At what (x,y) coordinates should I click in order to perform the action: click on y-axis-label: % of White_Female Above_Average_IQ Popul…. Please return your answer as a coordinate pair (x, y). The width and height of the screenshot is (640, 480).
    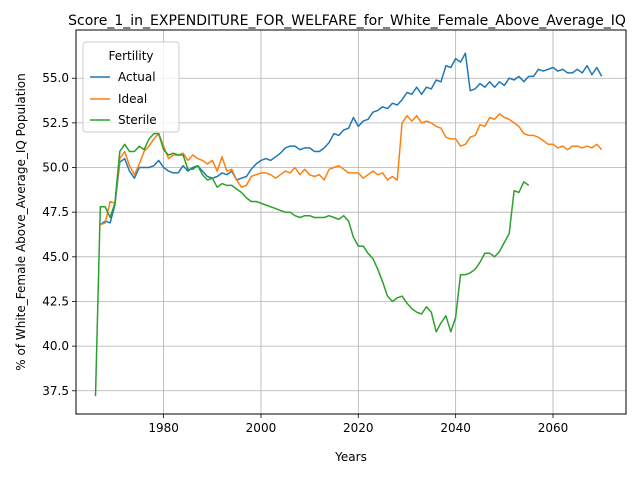
    Looking at the image, I should click on (21, 221).